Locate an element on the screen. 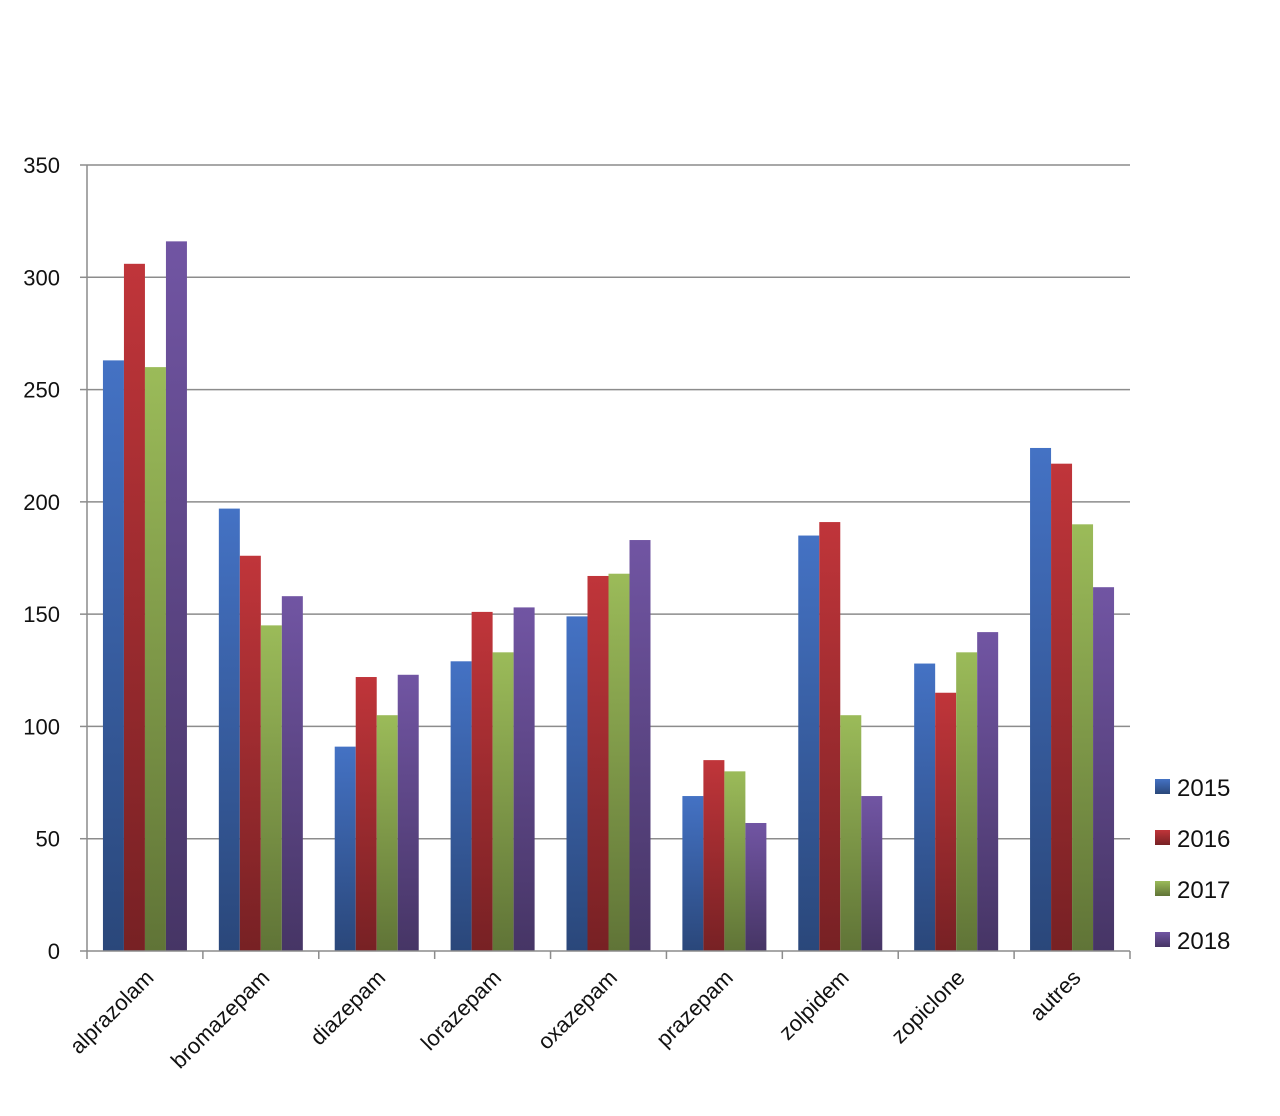  bar-autres-2017 is located at coordinates (1083, 737).